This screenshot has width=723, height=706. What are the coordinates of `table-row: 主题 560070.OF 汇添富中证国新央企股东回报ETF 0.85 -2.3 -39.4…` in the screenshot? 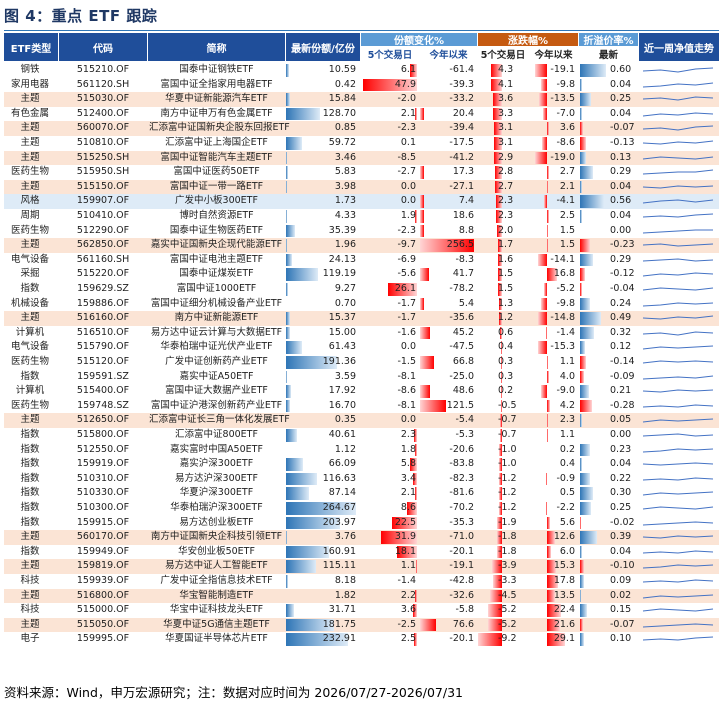 It's located at (361, 128).